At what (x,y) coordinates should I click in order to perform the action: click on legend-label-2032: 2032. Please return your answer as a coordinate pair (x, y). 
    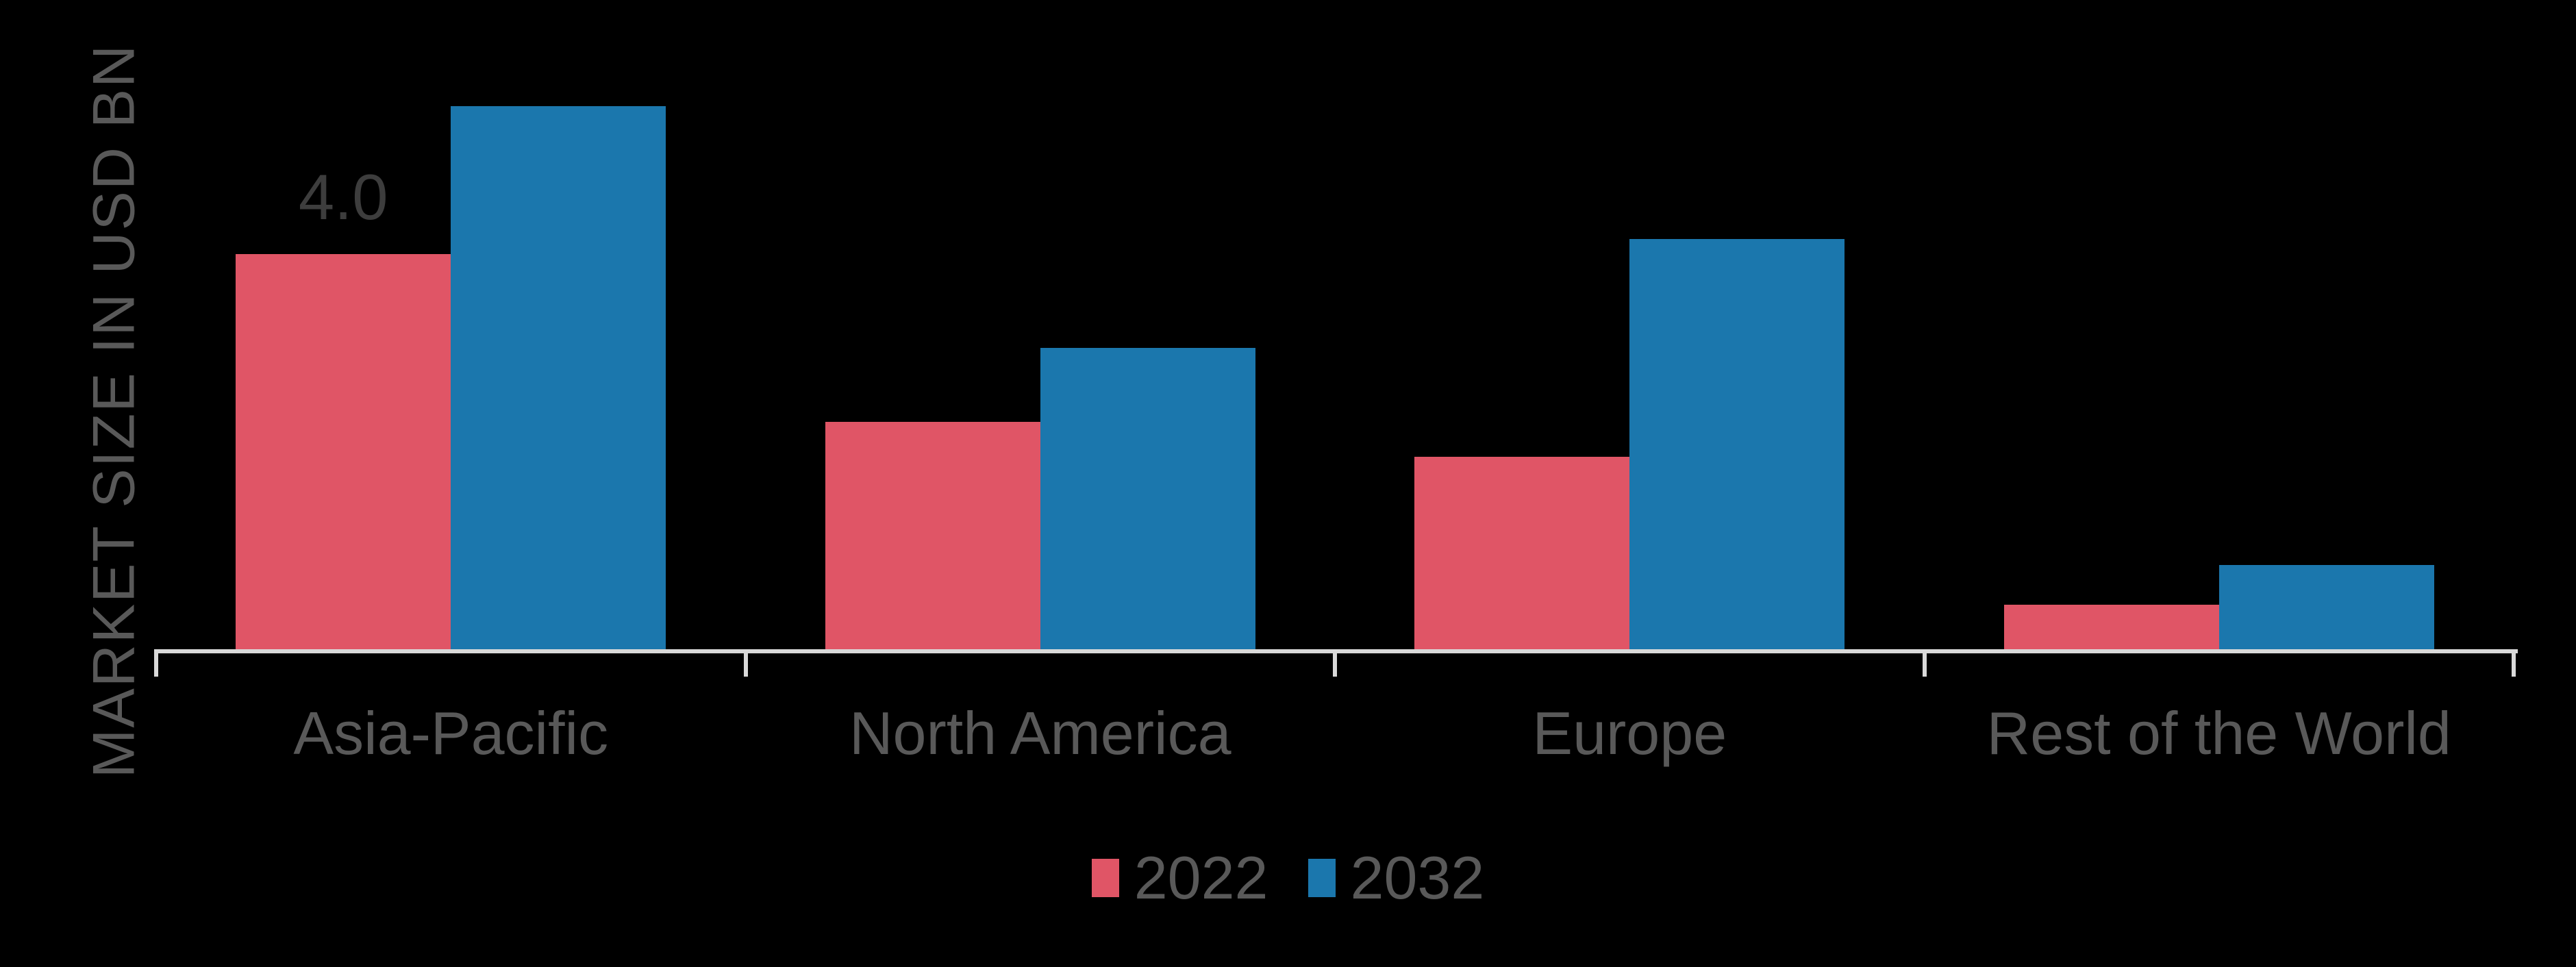
    Looking at the image, I should click on (1417, 878).